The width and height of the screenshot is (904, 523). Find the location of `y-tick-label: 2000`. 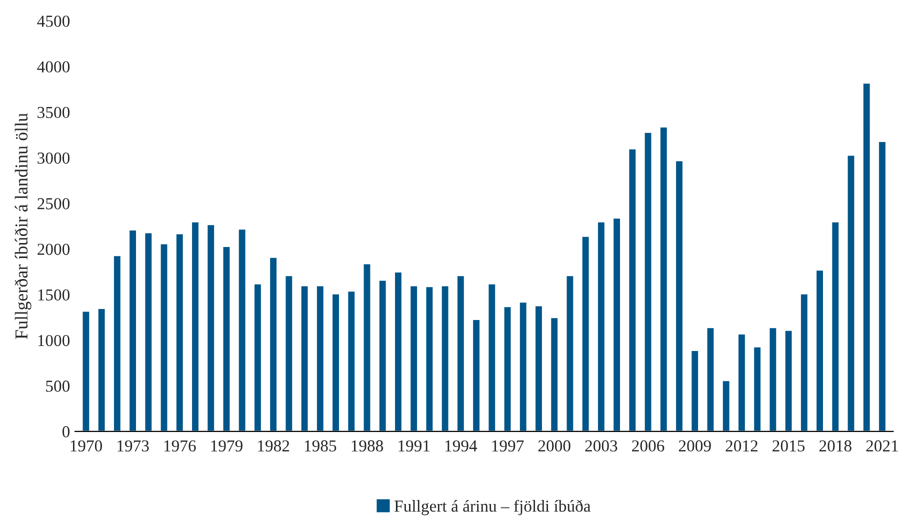

y-tick-label: 2000 is located at coordinates (54, 249).